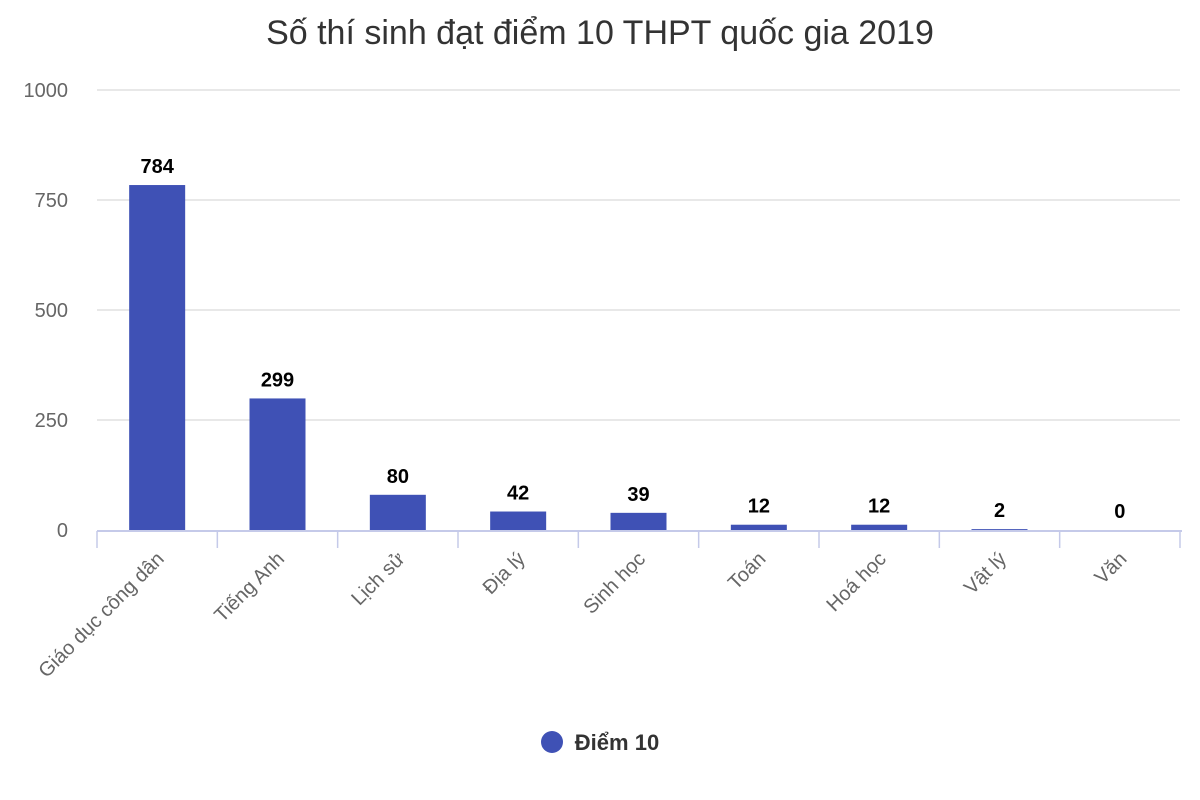 This screenshot has width=1200, height=800. What do you see at coordinates (856, 582) in the screenshot?
I see `x-category-label: Hoá học` at bounding box center [856, 582].